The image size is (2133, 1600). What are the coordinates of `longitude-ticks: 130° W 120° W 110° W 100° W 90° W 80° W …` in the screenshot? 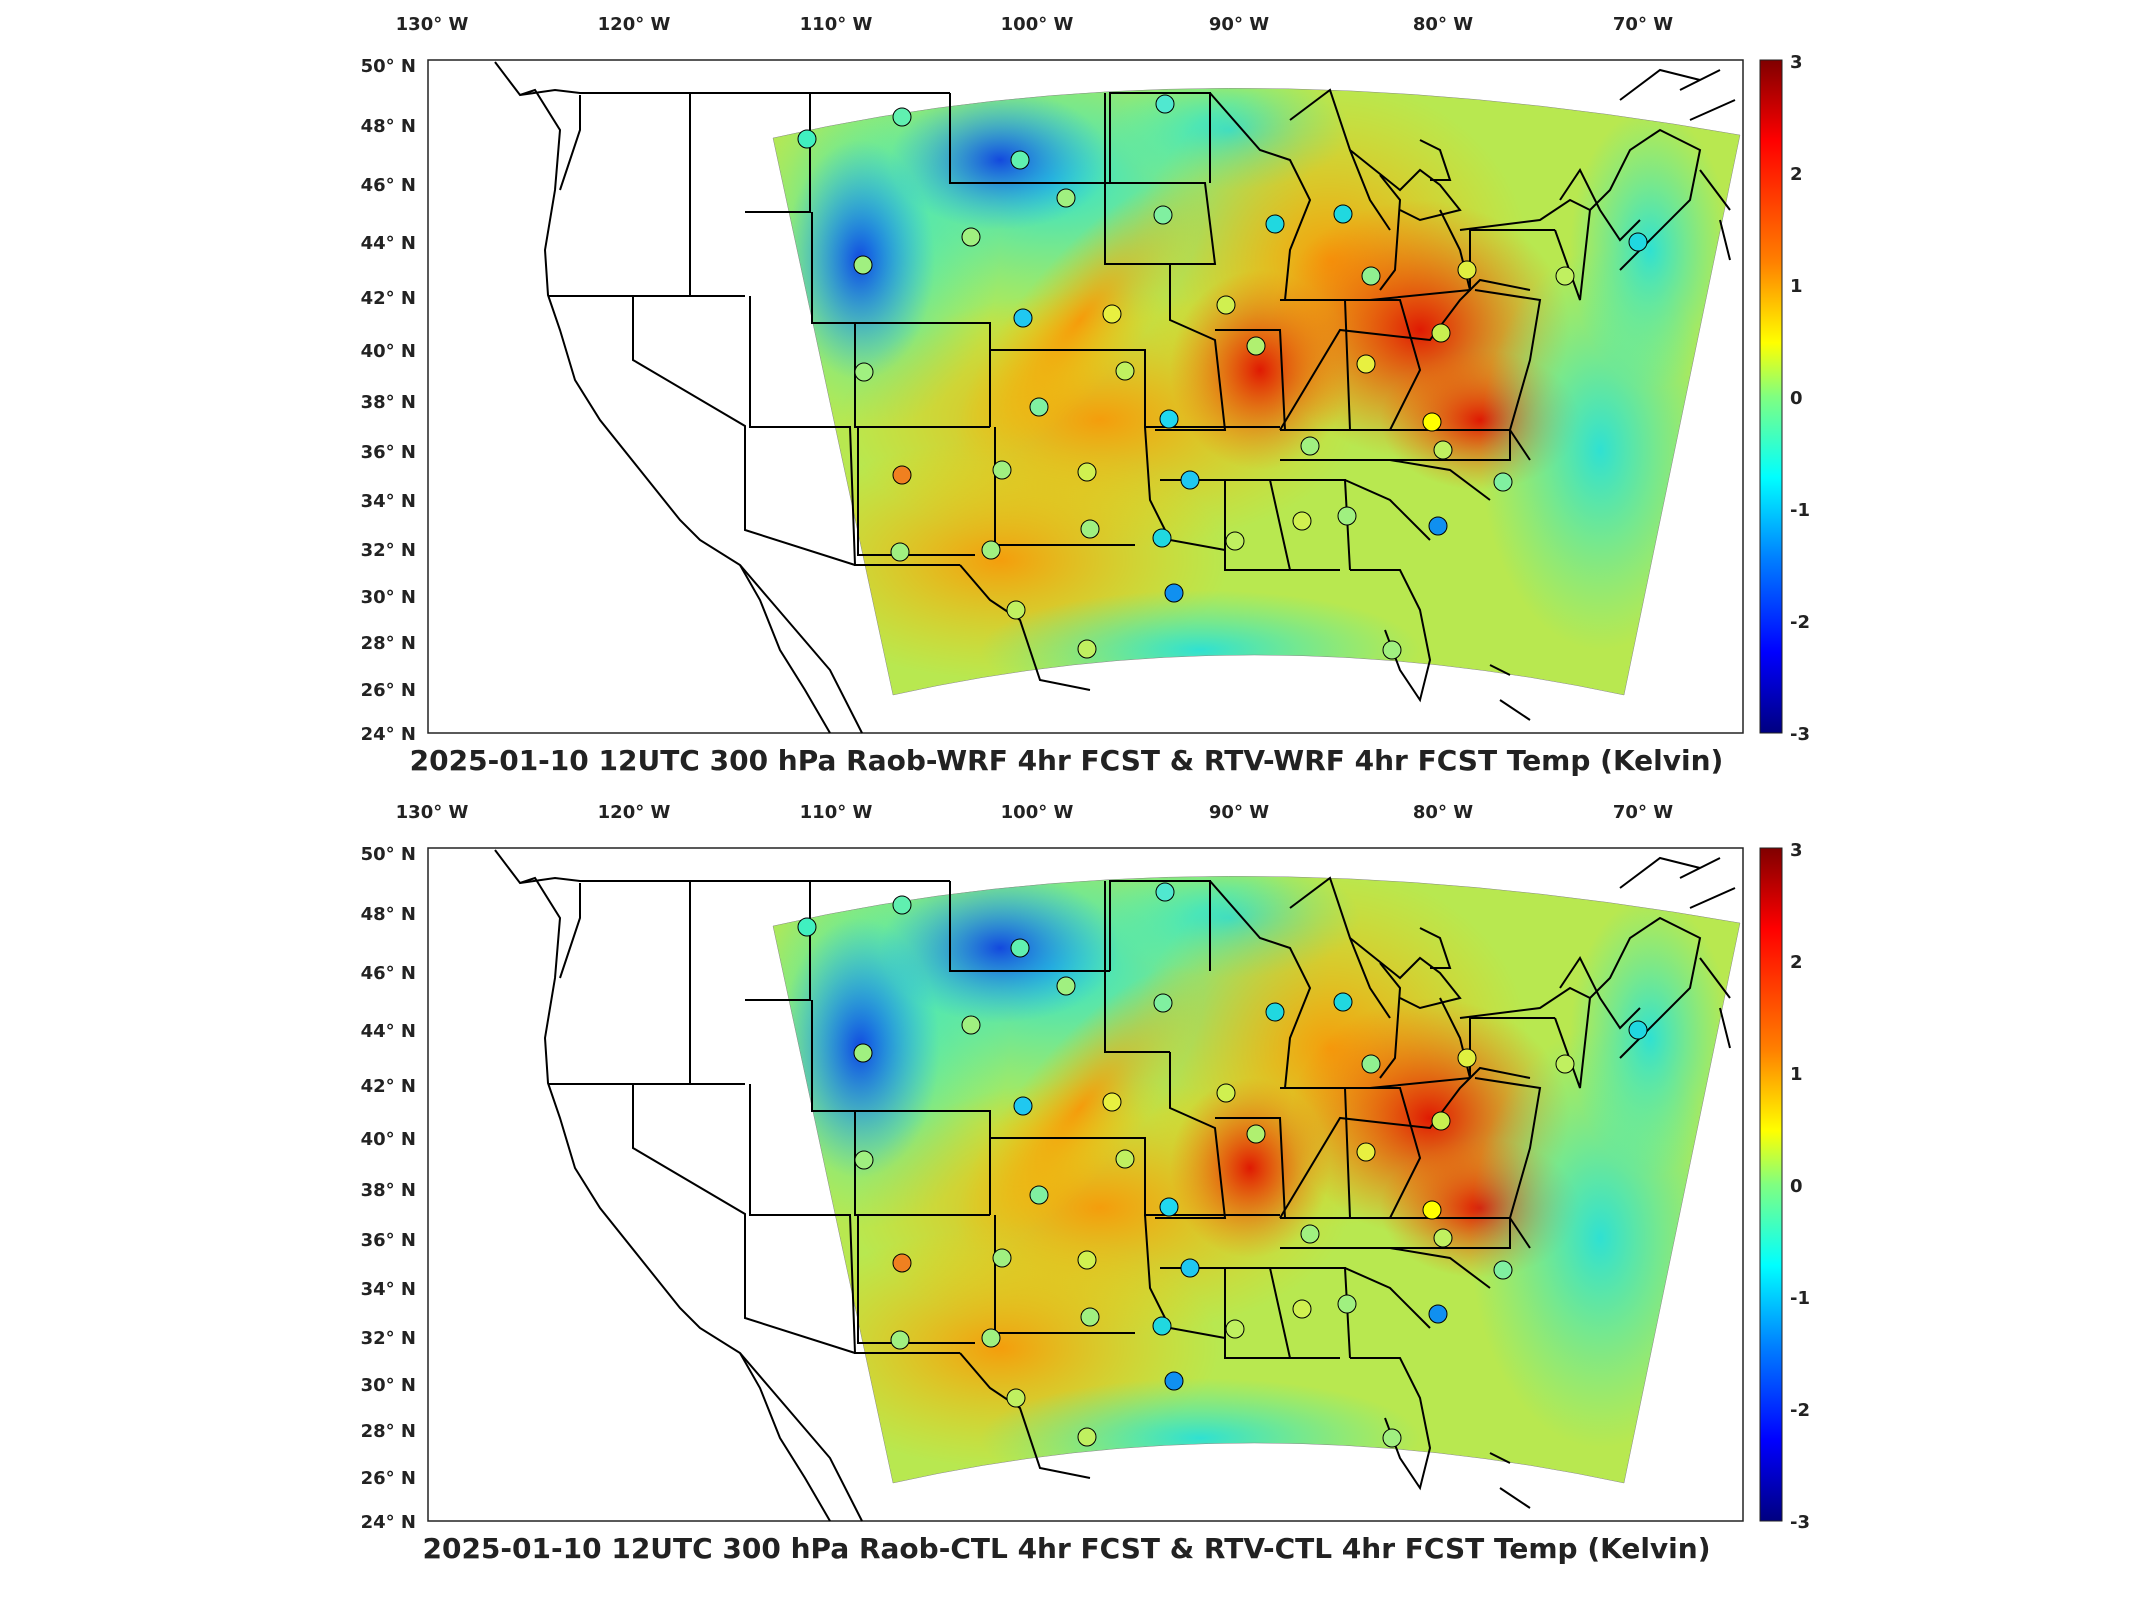 It's located at (1035, 24).